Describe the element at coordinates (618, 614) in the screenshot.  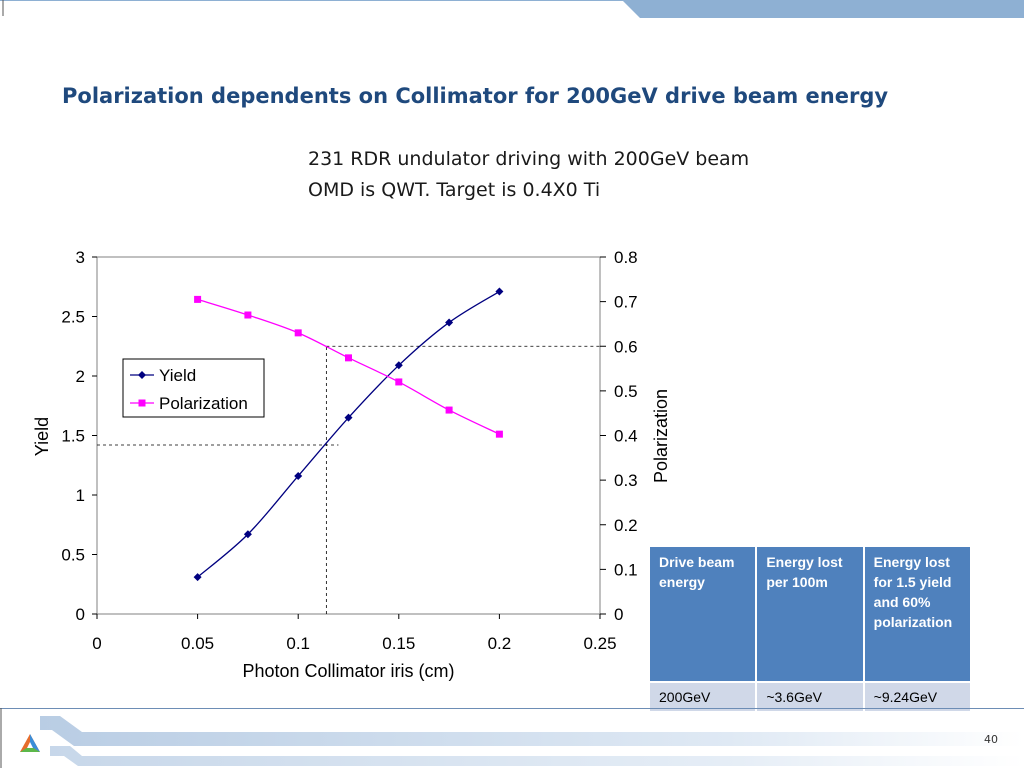
I see `y2-tick-label: 0` at that location.